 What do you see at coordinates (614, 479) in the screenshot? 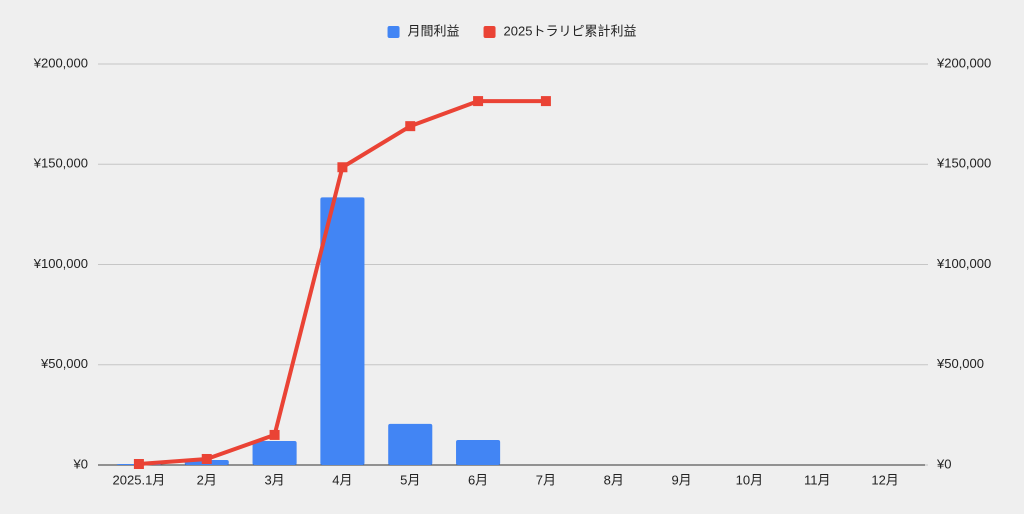
I see `x-tick-label: 8月` at bounding box center [614, 479].